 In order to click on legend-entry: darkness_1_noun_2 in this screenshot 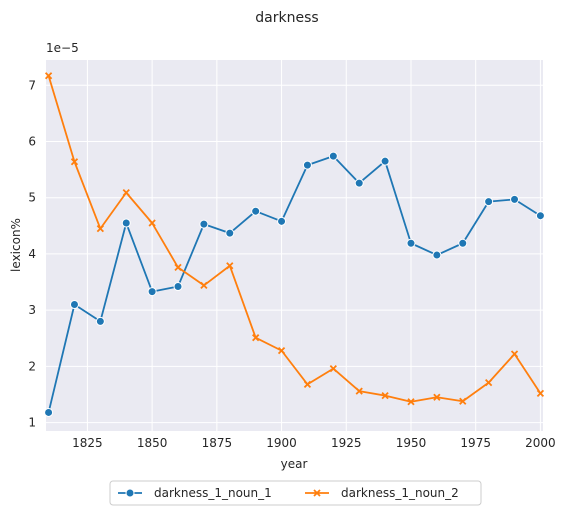, I will do `click(382, 493)`.